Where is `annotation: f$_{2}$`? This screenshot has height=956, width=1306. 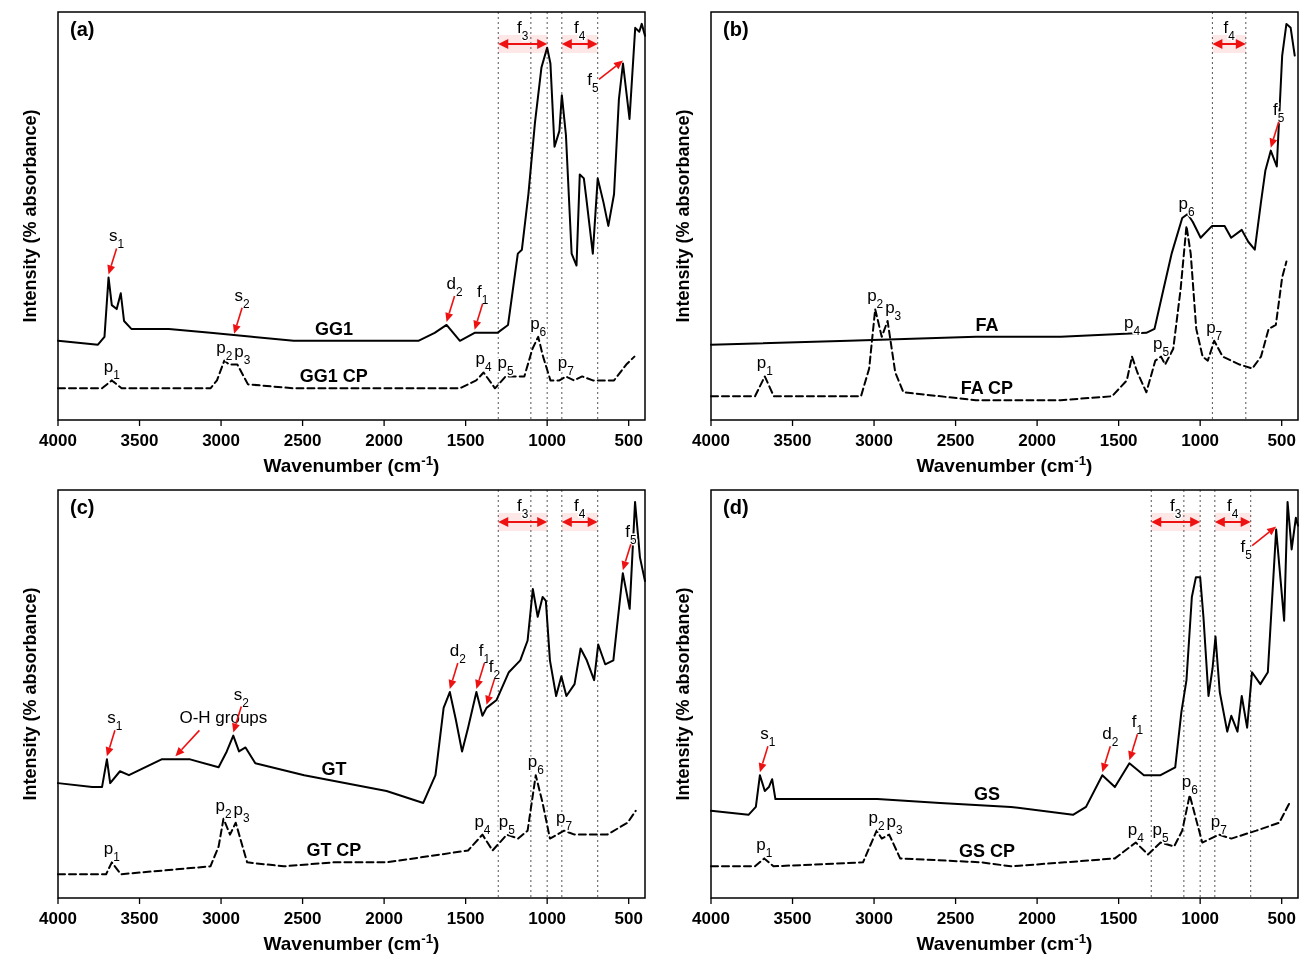 annotation: f$_{2}$ is located at coordinates (494, 669).